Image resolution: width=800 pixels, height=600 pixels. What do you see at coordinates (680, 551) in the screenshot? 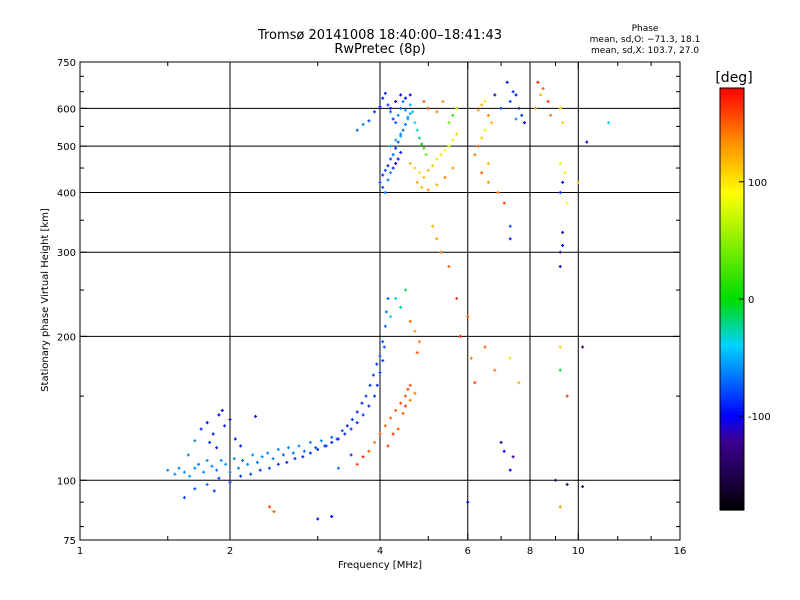
I see `x-tick-label: 16` at bounding box center [680, 551].